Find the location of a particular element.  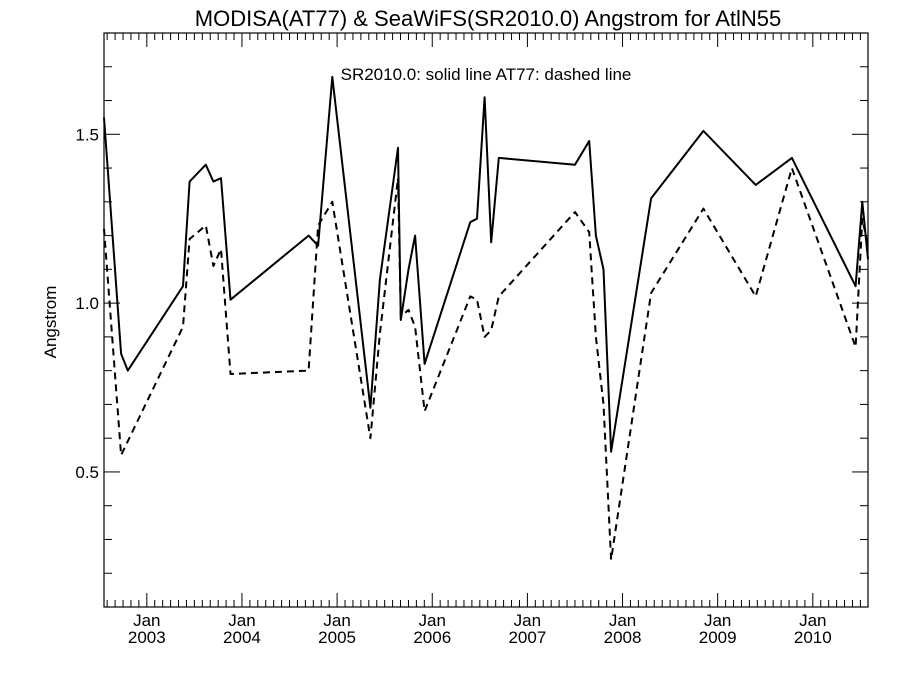

x-tick-year-label: 2007 is located at coordinates (527, 637).